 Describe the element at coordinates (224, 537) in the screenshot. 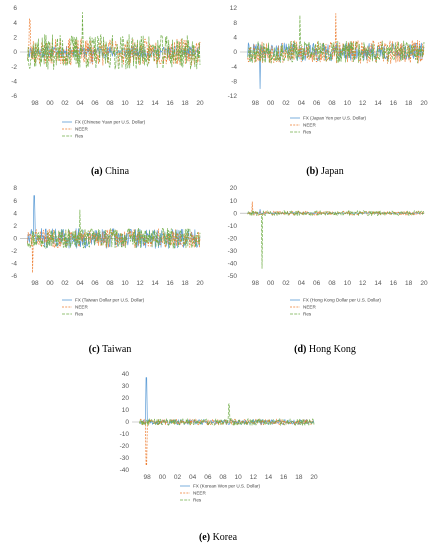

I see `caption-text-korea: Korea` at that location.